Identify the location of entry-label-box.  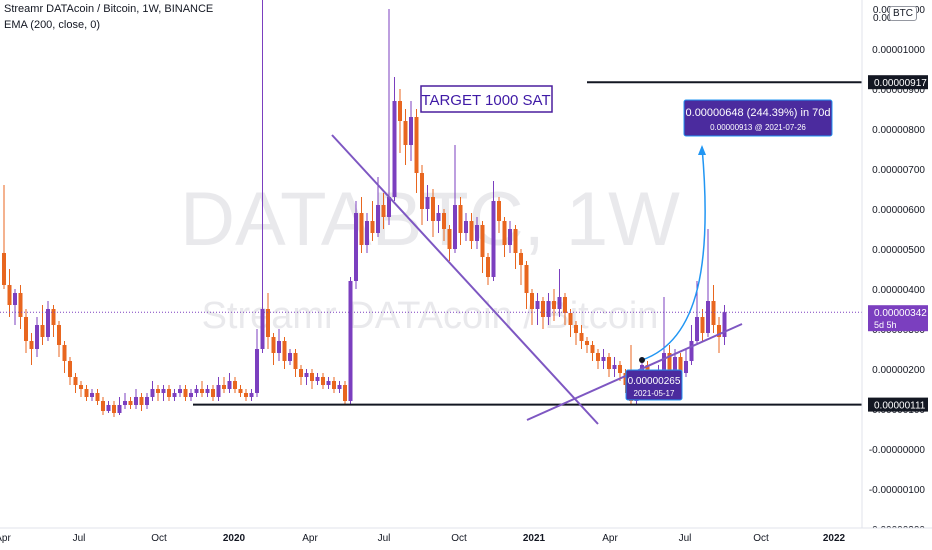
(654, 385).